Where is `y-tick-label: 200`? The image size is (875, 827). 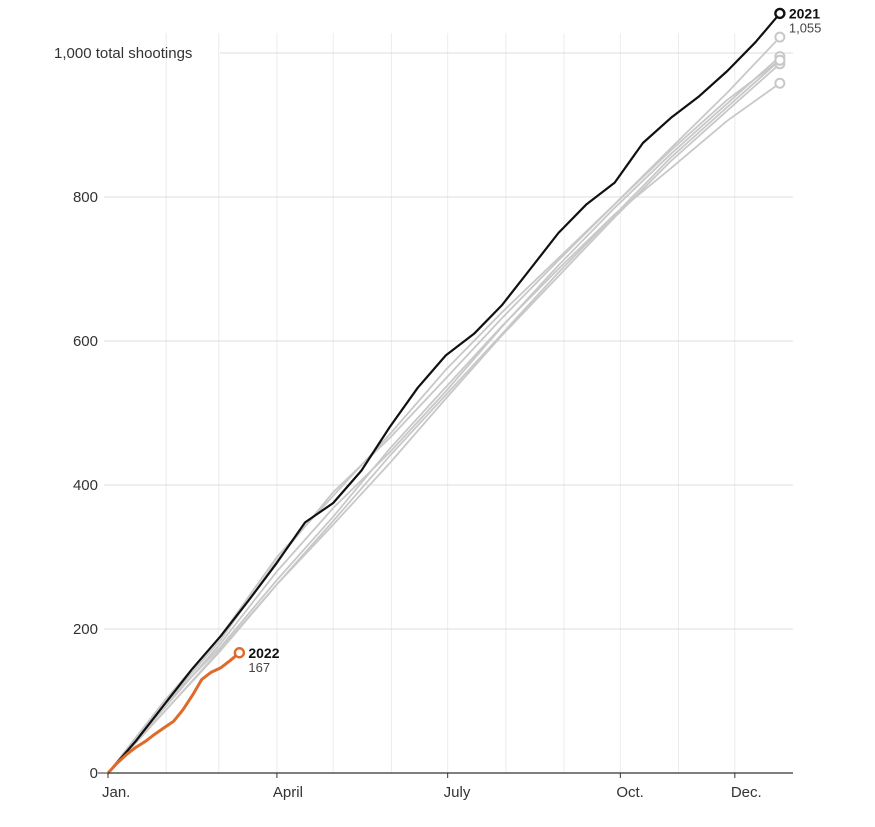
y-tick-label: 200 is located at coordinates (85, 629).